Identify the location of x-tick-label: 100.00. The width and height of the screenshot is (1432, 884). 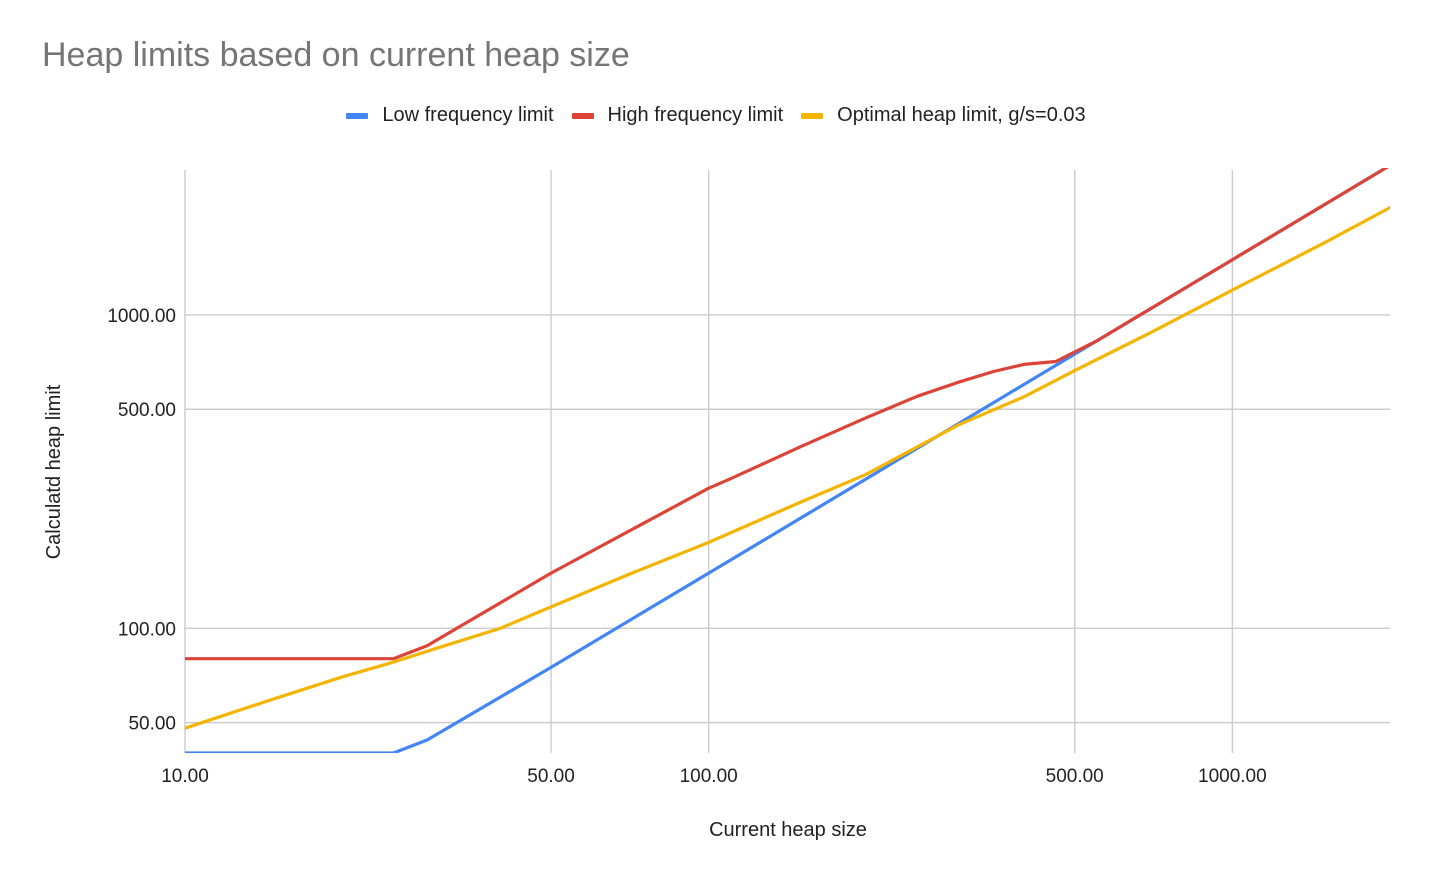
(709, 776).